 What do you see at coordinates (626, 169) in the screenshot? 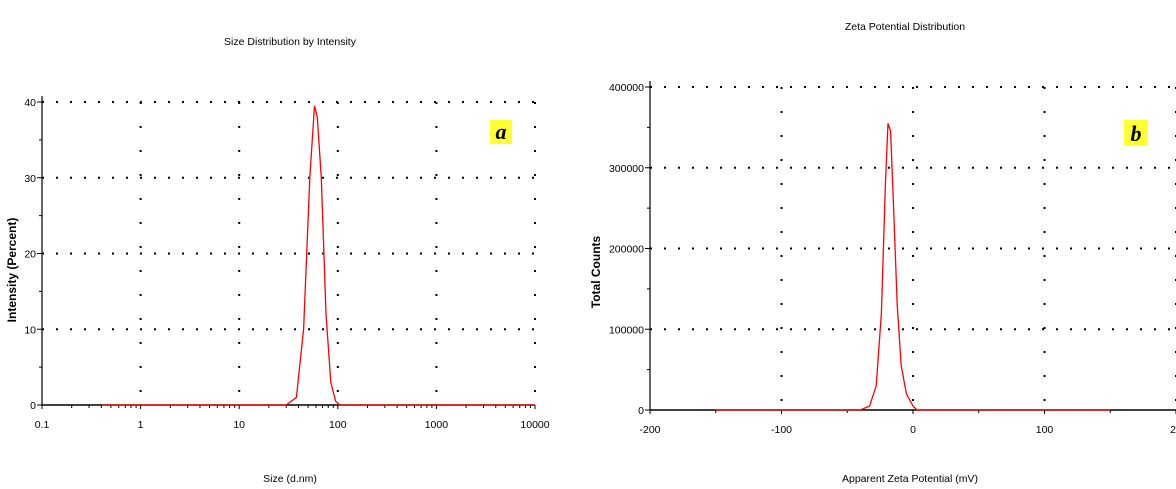
I see `y-tick-label: 300000` at bounding box center [626, 169].